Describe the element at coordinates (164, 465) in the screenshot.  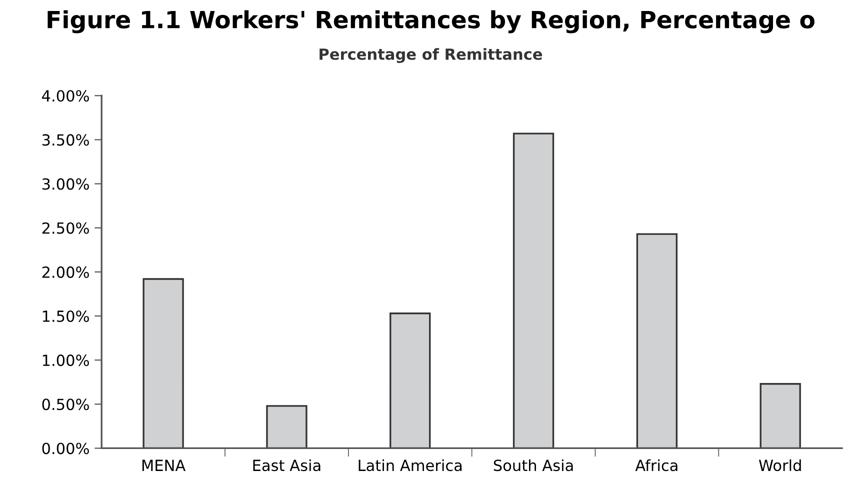
I see `x-tick-label: MENA` at that location.